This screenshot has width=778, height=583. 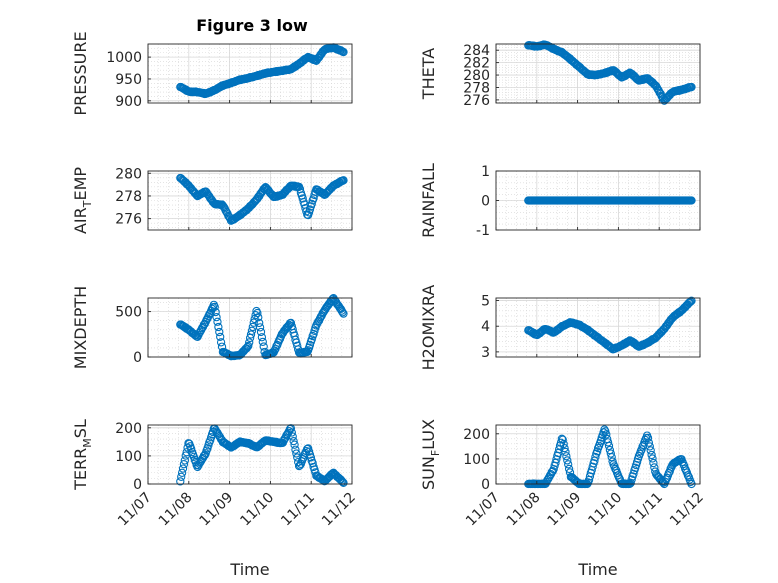 I want to click on y-tick-label: 1, so click(x=485, y=172).